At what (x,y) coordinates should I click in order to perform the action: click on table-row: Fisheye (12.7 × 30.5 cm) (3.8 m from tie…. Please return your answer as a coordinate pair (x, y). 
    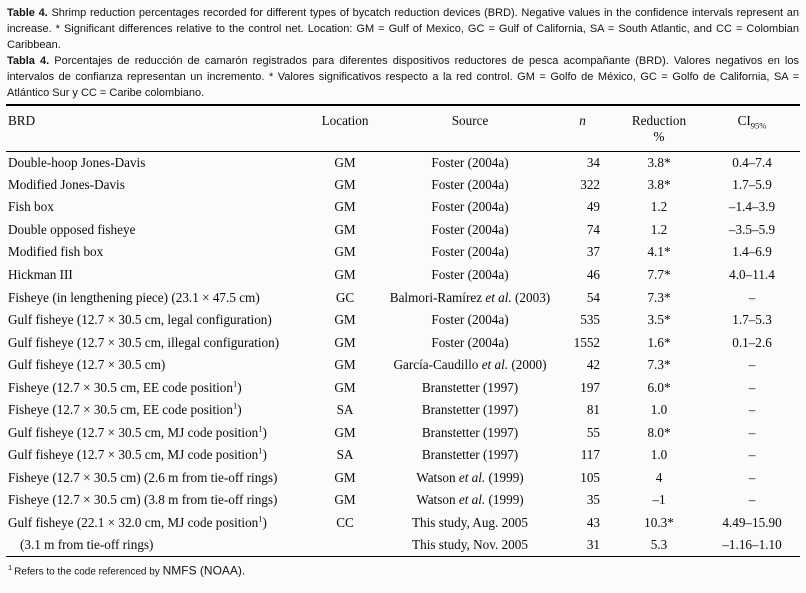
    Looking at the image, I should click on (403, 500).